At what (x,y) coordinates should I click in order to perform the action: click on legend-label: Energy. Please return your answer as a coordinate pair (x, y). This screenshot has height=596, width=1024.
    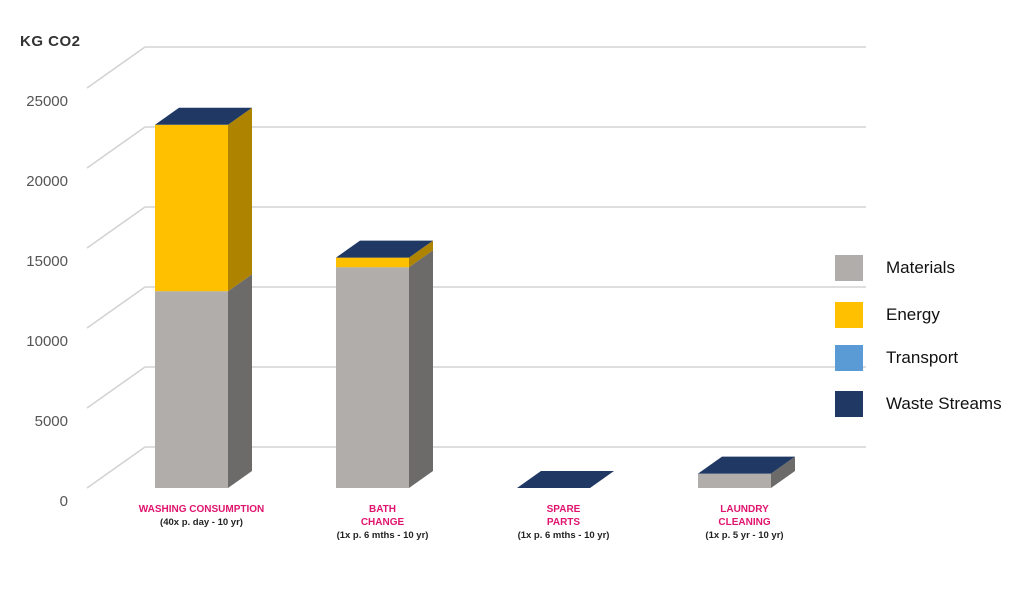
    Looking at the image, I should click on (913, 314).